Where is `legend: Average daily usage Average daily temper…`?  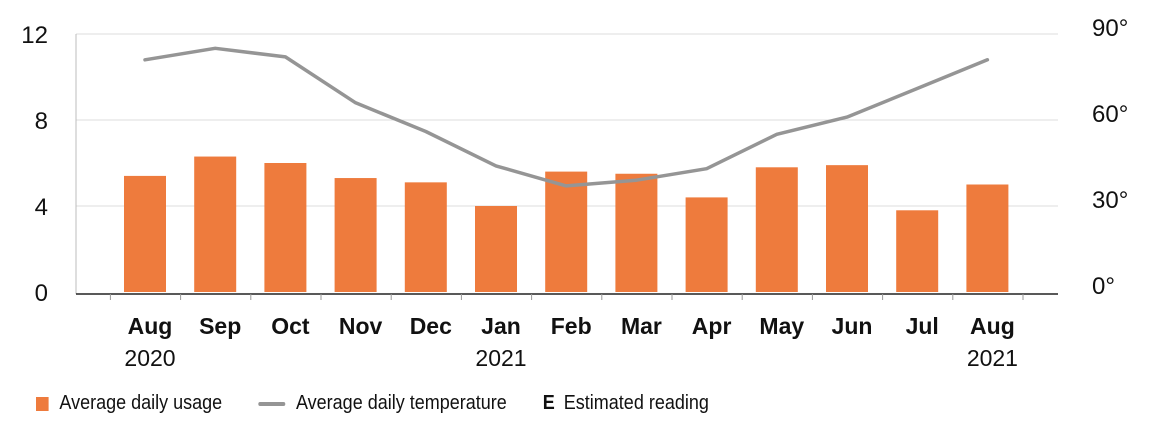
legend: Average daily usage Average daily temper… is located at coordinates (390, 403).